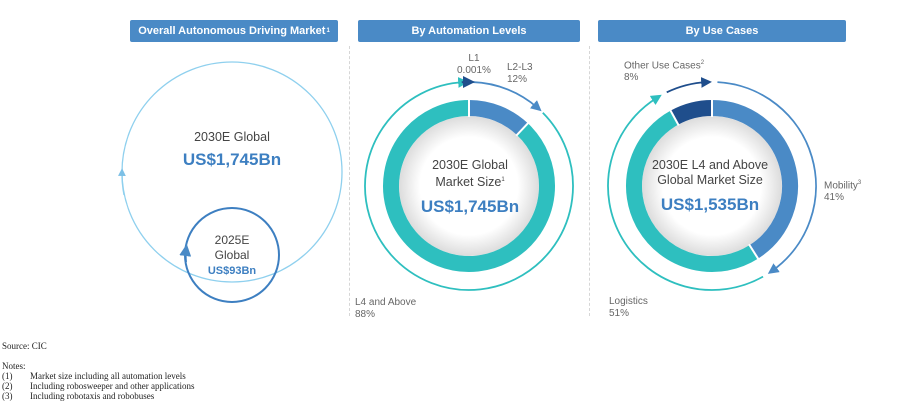  Describe the element at coordinates (232, 137) in the screenshot. I see `market-2030-title: 2030E Global` at that location.